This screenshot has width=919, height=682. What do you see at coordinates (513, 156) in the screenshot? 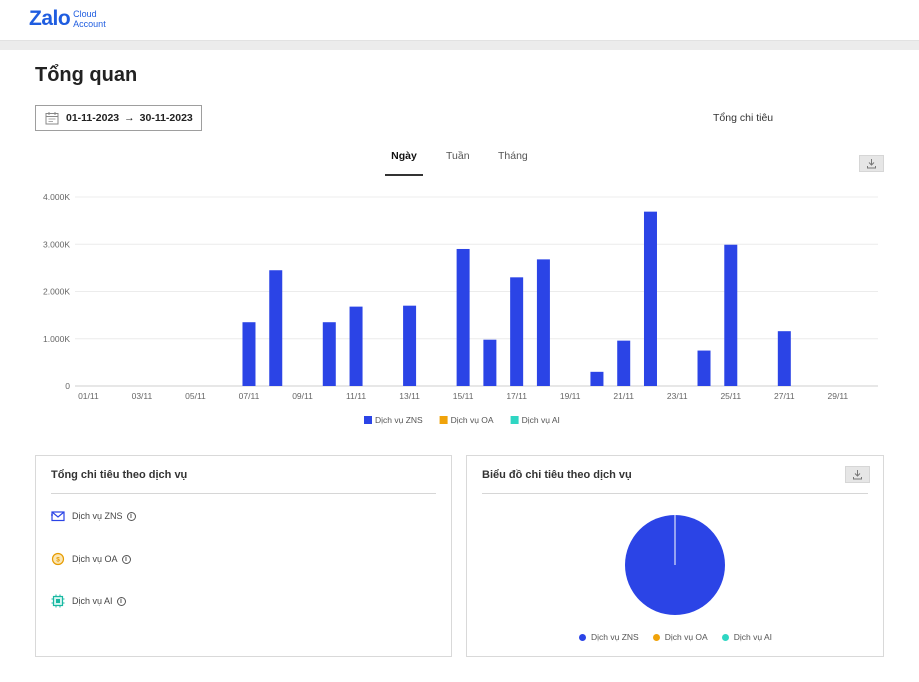
I see `tab-month: Tháng` at bounding box center [513, 156].